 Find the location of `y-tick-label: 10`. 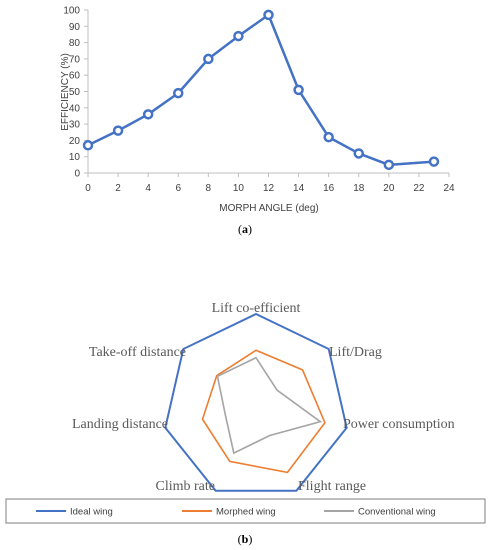

y-tick-label: 10 is located at coordinates (75, 157).